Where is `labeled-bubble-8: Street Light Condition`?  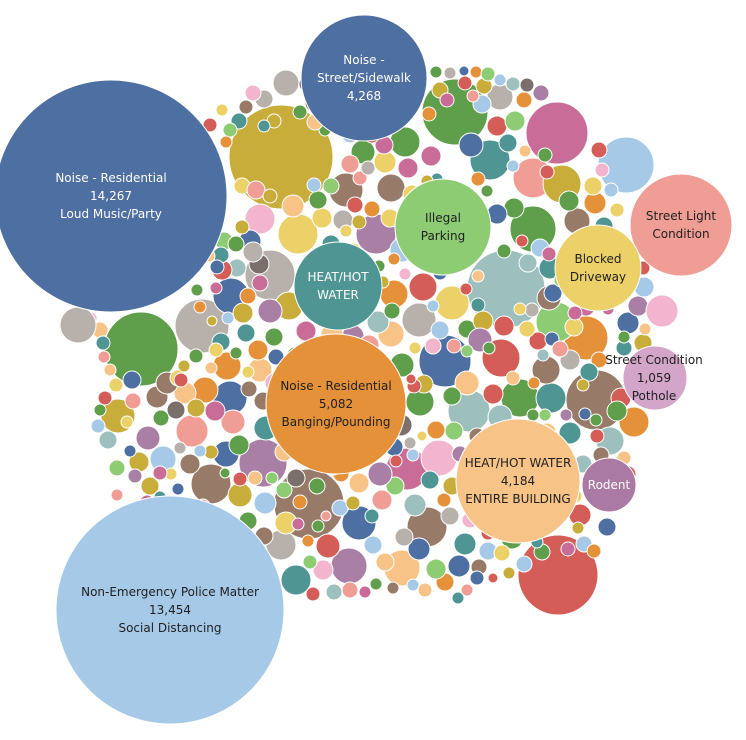 labeled-bubble-8: Street Light Condition is located at coordinates (681, 225).